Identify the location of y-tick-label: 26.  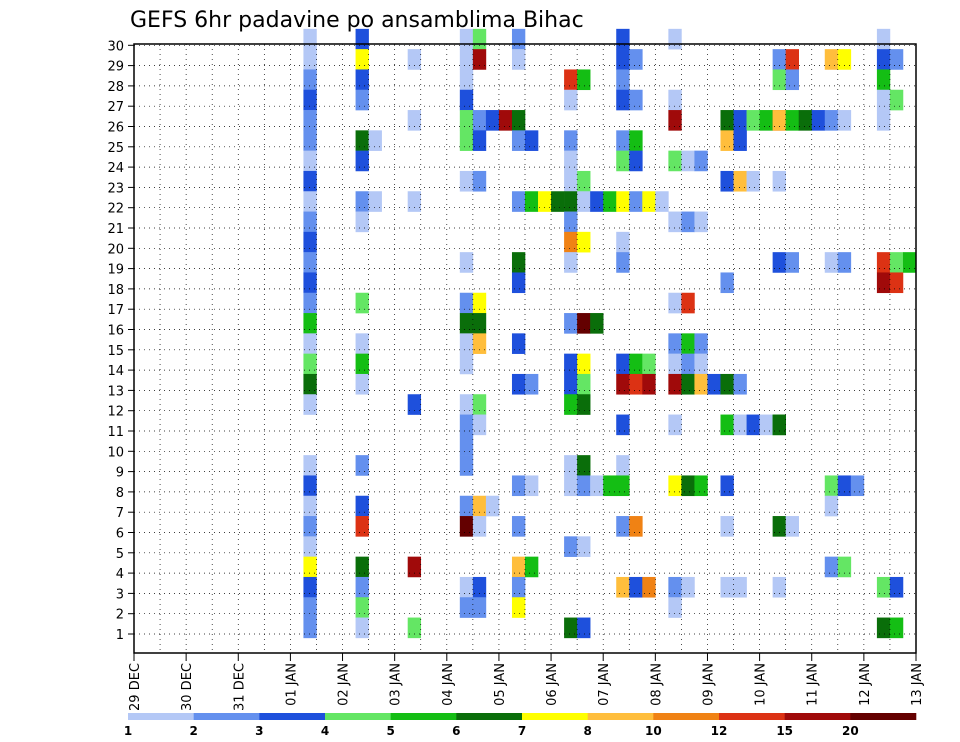
(115, 128).